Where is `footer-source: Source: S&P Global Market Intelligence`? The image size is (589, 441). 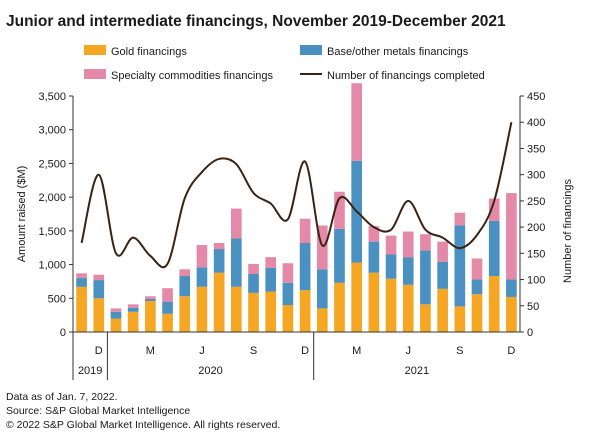
footer-source: Source: S&P Global Market Intelligence is located at coordinates (98, 411).